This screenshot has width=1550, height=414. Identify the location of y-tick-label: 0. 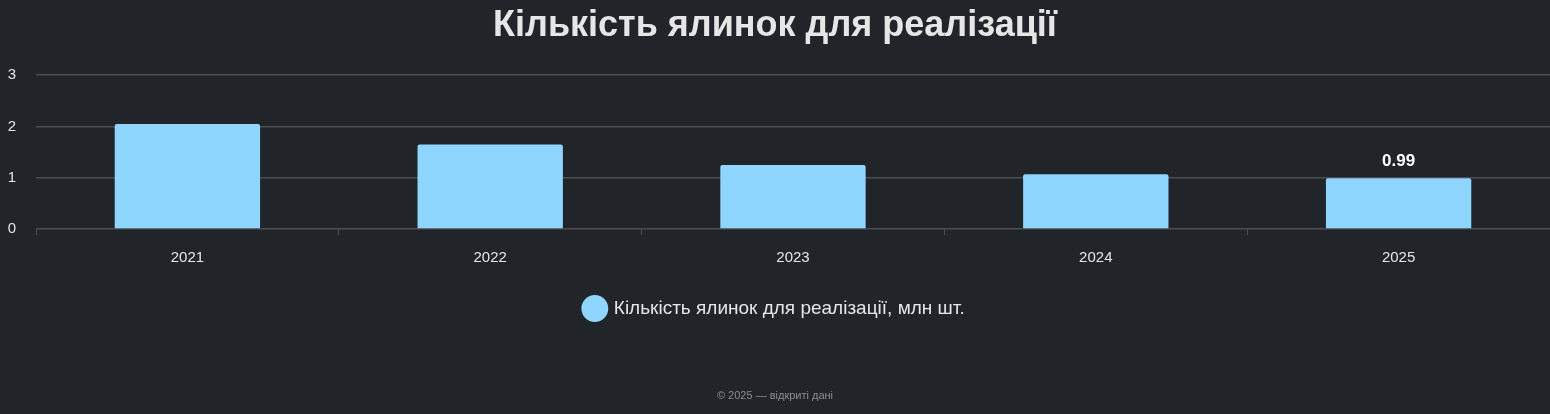
(11, 228).